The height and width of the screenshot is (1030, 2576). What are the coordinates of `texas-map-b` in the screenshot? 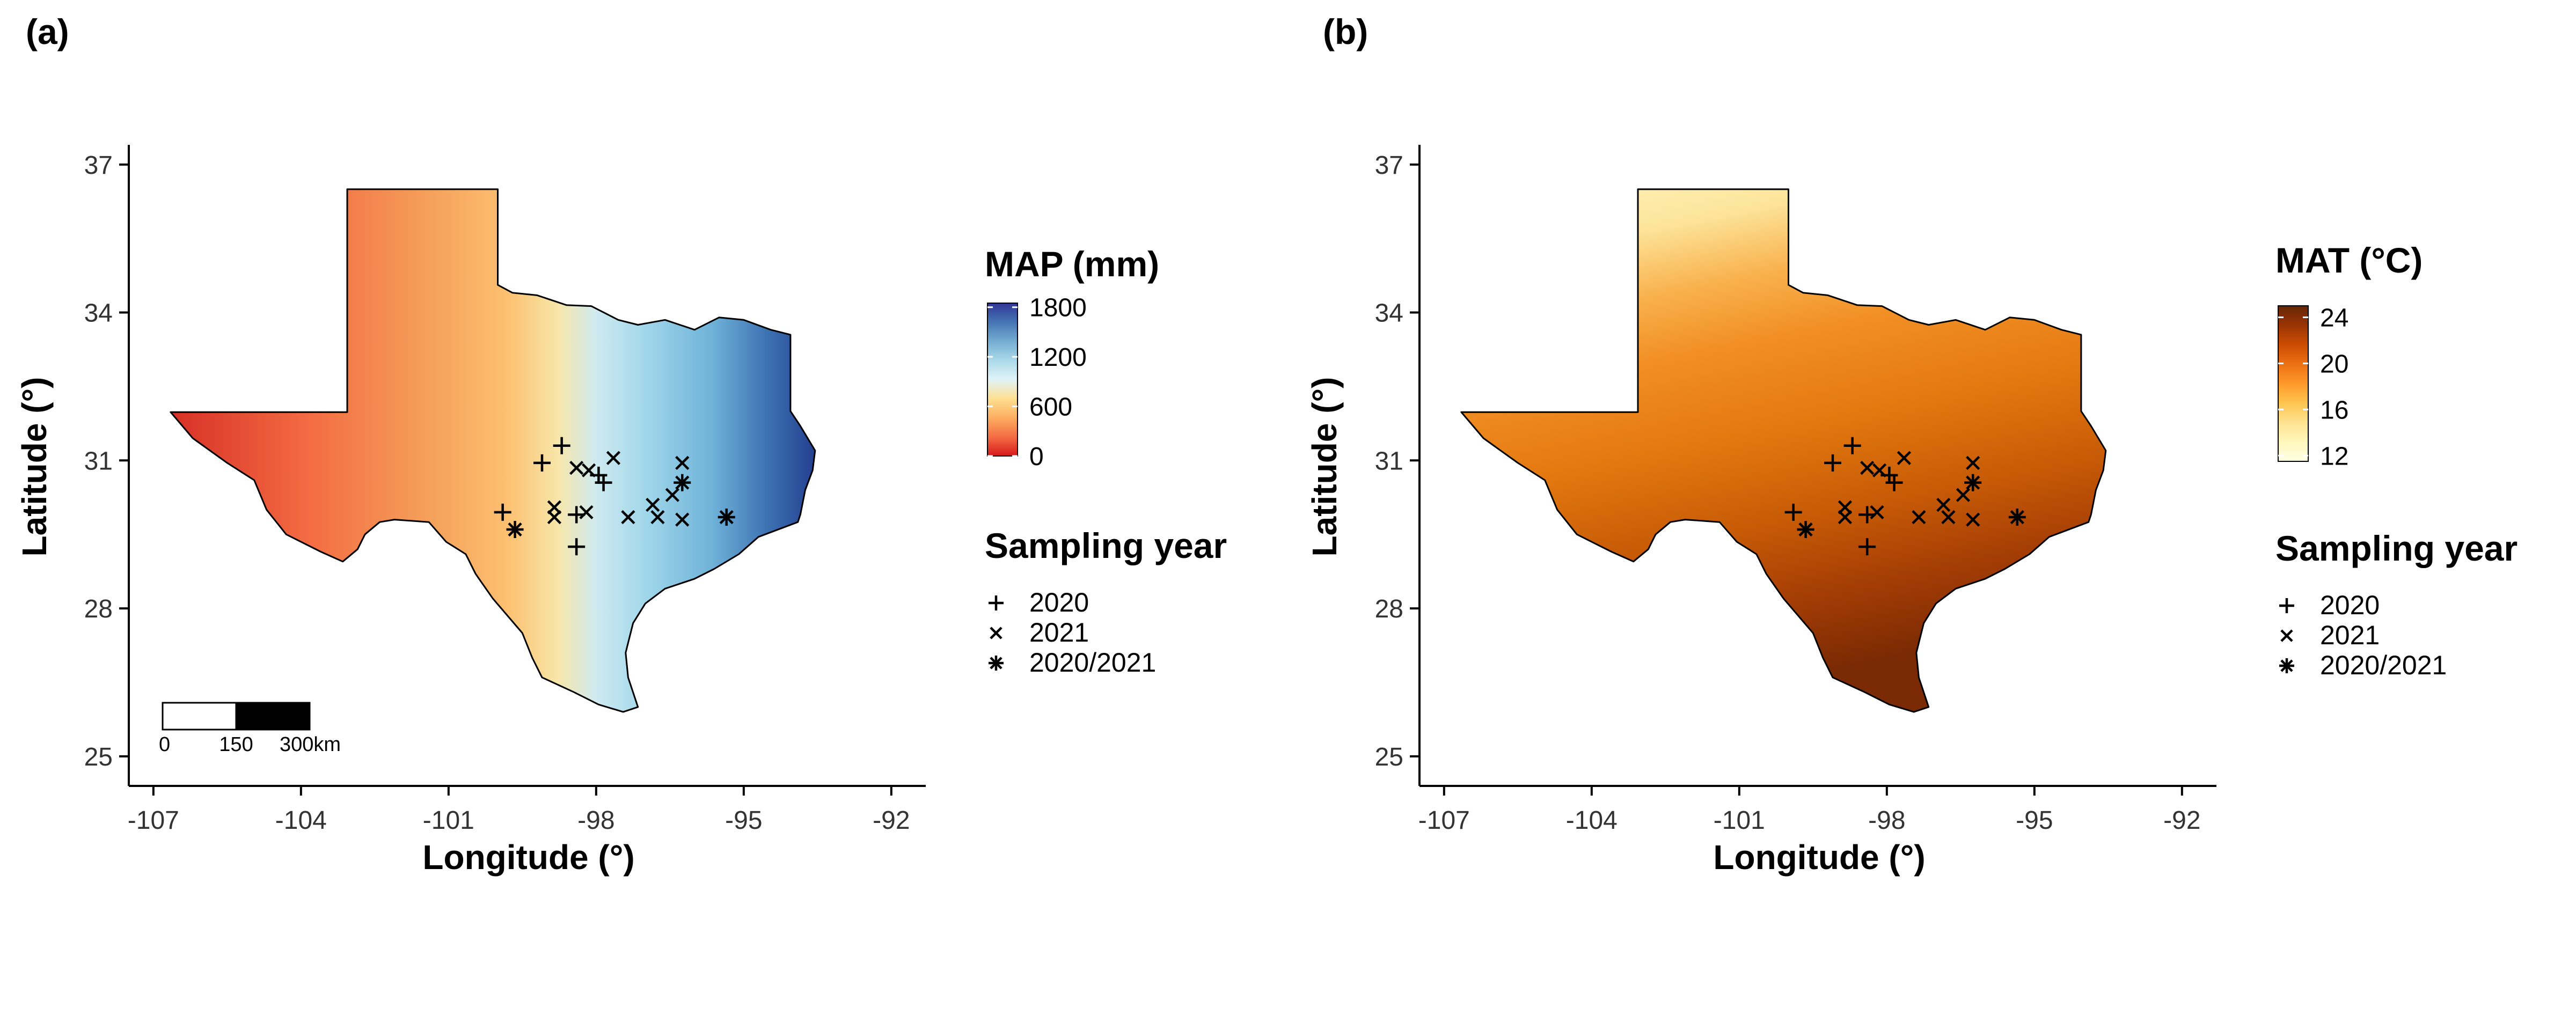 It's located at (1783, 450).